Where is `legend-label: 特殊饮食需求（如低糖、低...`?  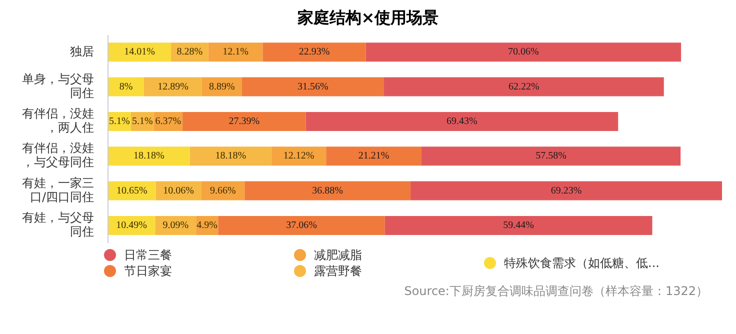 legend-label: 特殊饮食需求（如低糖、低... is located at coordinates (582, 263).